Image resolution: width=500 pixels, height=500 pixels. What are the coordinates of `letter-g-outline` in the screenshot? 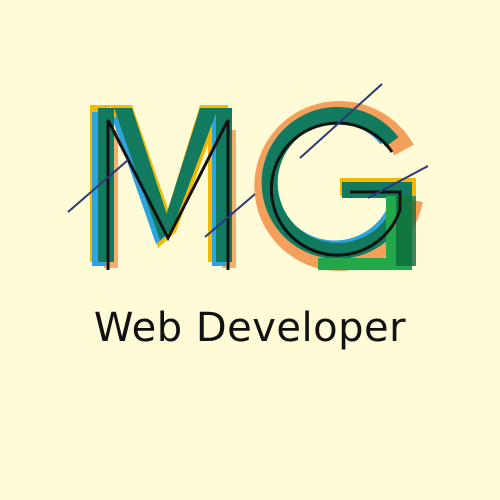 It's located at (335, 189).